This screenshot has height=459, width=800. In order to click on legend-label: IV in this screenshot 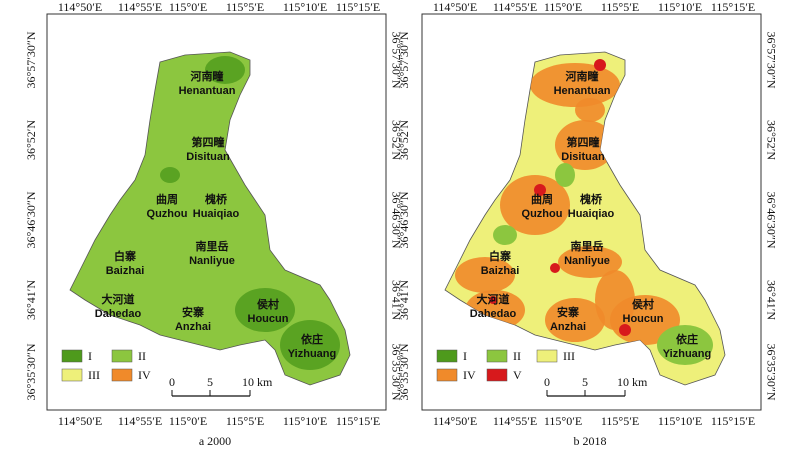, I will do `click(469, 375)`.